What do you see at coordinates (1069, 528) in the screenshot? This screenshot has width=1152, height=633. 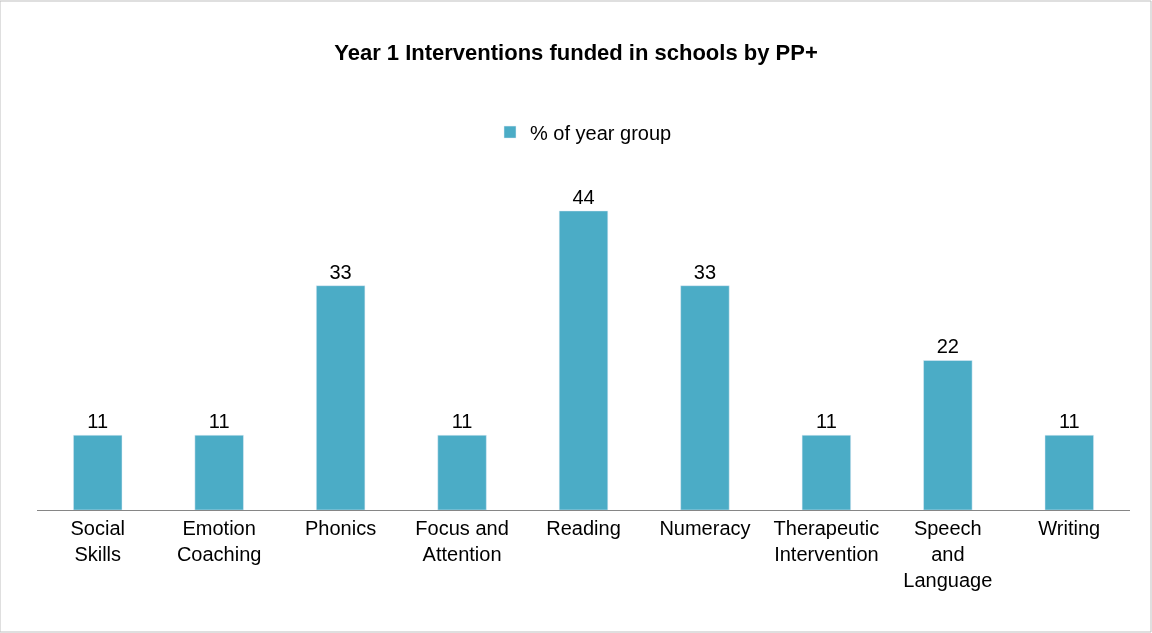 I see `x-tick-label: Writing` at bounding box center [1069, 528].